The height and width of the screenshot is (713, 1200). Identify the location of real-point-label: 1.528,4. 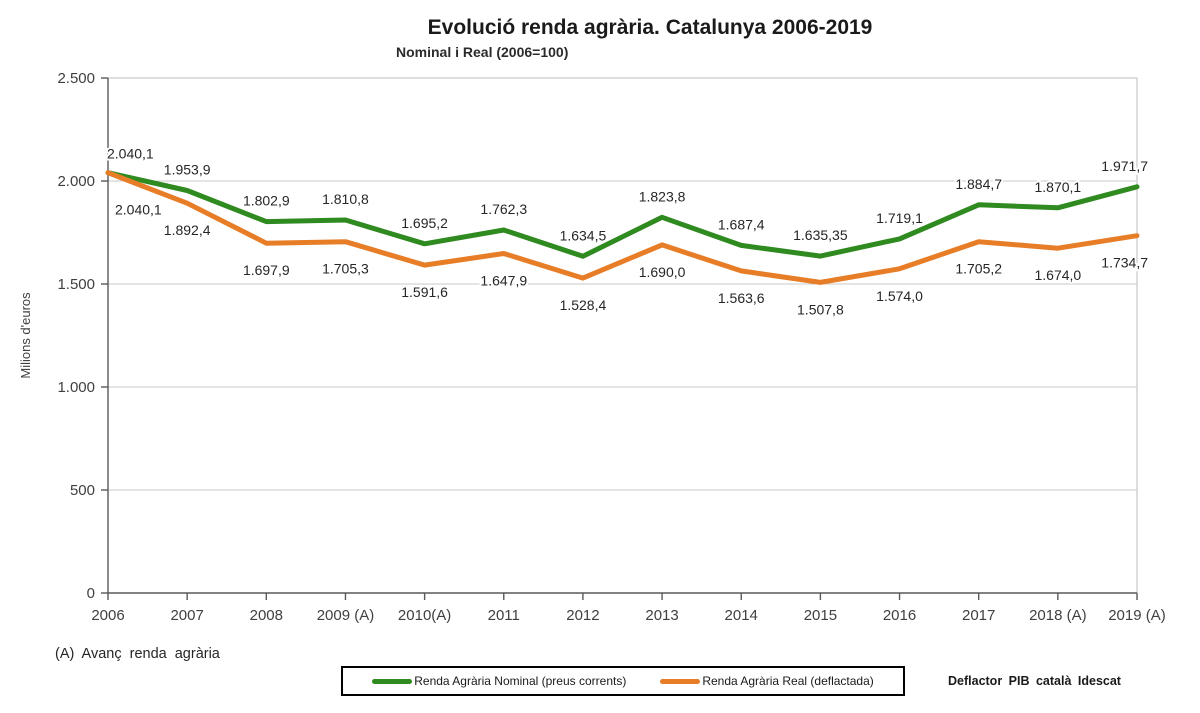
(583, 305).